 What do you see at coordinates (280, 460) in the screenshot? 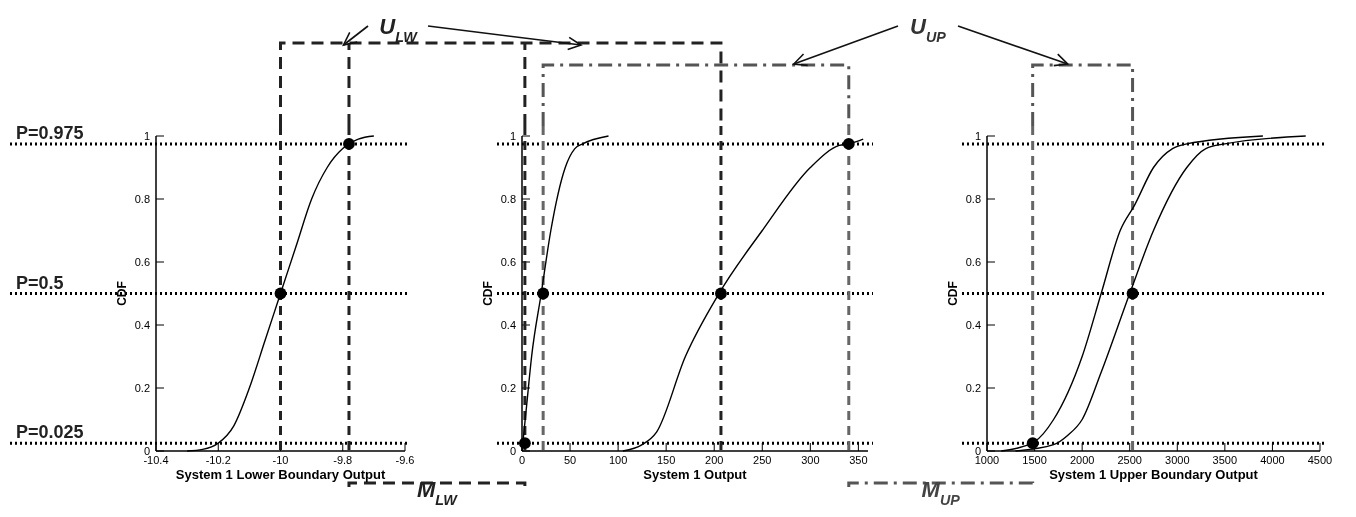
I see `x-tick-label: -10` at bounding box center [280, 460].